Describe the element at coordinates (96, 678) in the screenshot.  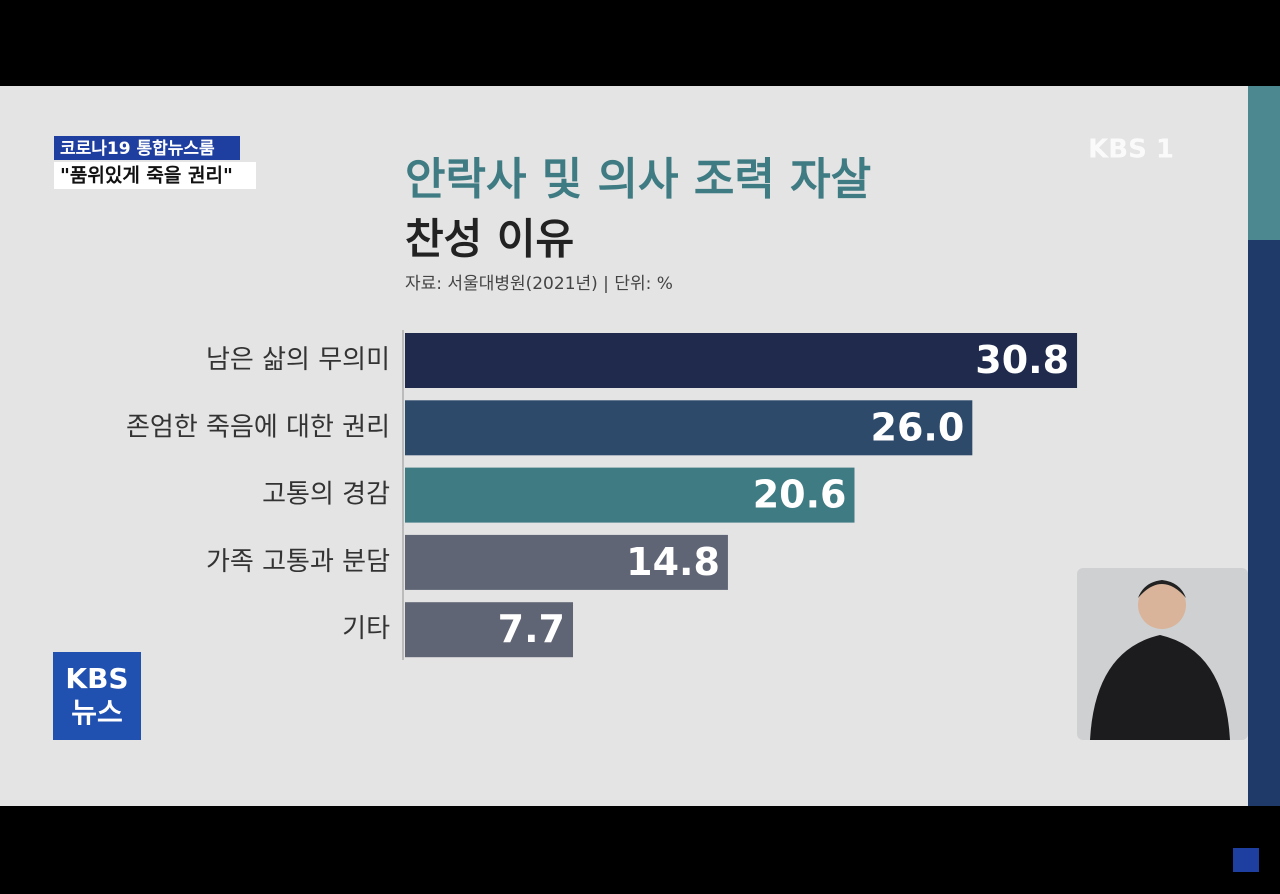
I see `news-logo-text: KBS` at that location.